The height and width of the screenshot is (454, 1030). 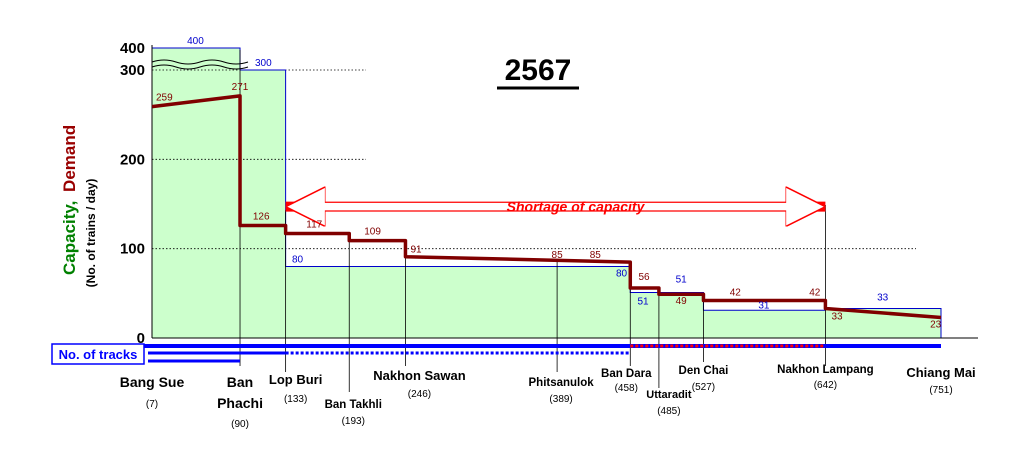 What do you see at coordinates (132, 70) in the screenshot?
I see `y-tick-label: 300` at bounding box center [132, 70].